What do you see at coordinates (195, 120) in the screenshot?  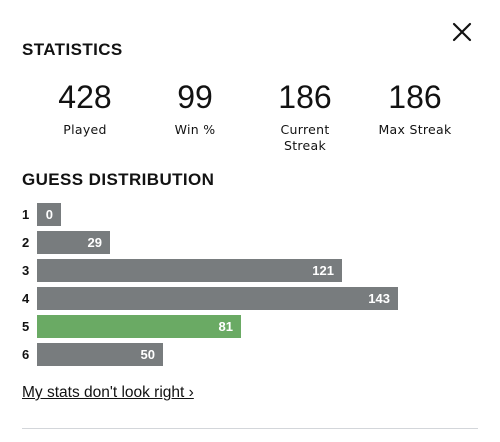 I see `stat-win-percent: 99 Win %` at bounding box center [195, 120].